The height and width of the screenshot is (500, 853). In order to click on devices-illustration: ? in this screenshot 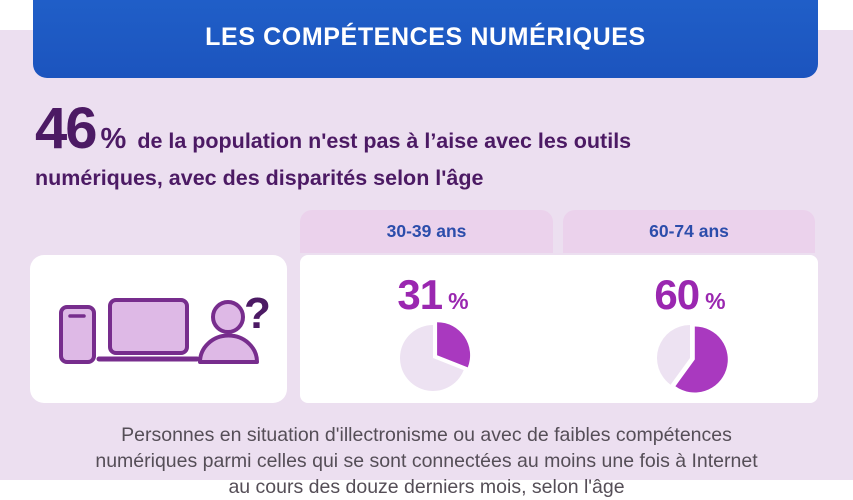, I will do `click(165, 326)`.